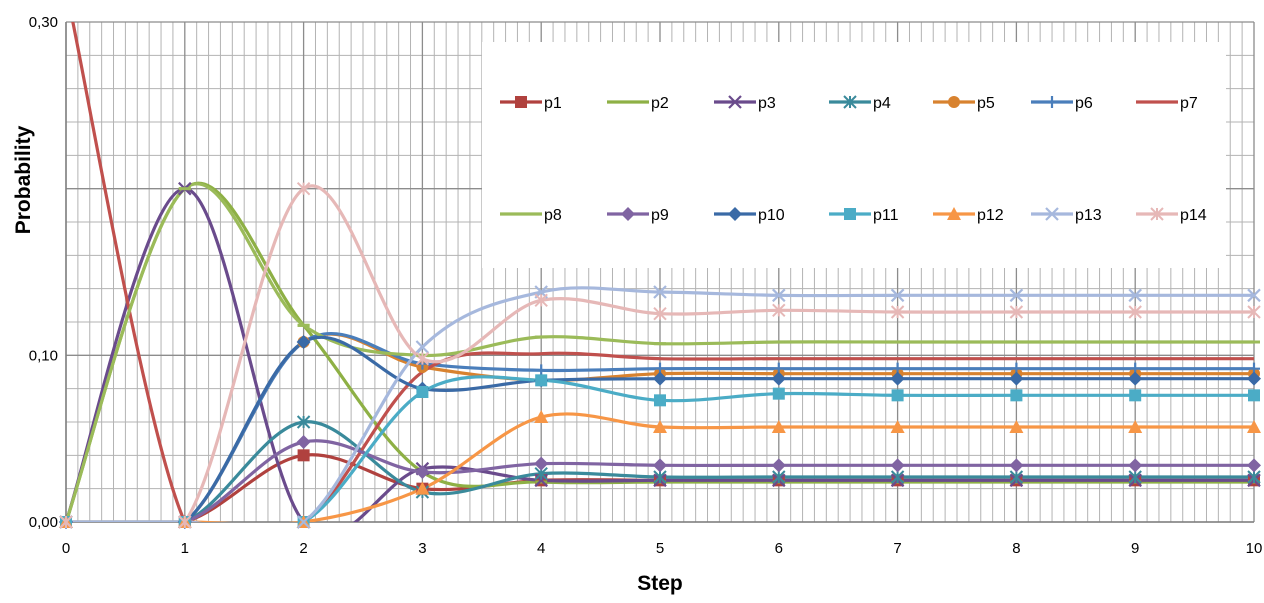 This screenshot has width=1264, height=603. I want to click on legend-item-p9: p9, so click(638, 215).